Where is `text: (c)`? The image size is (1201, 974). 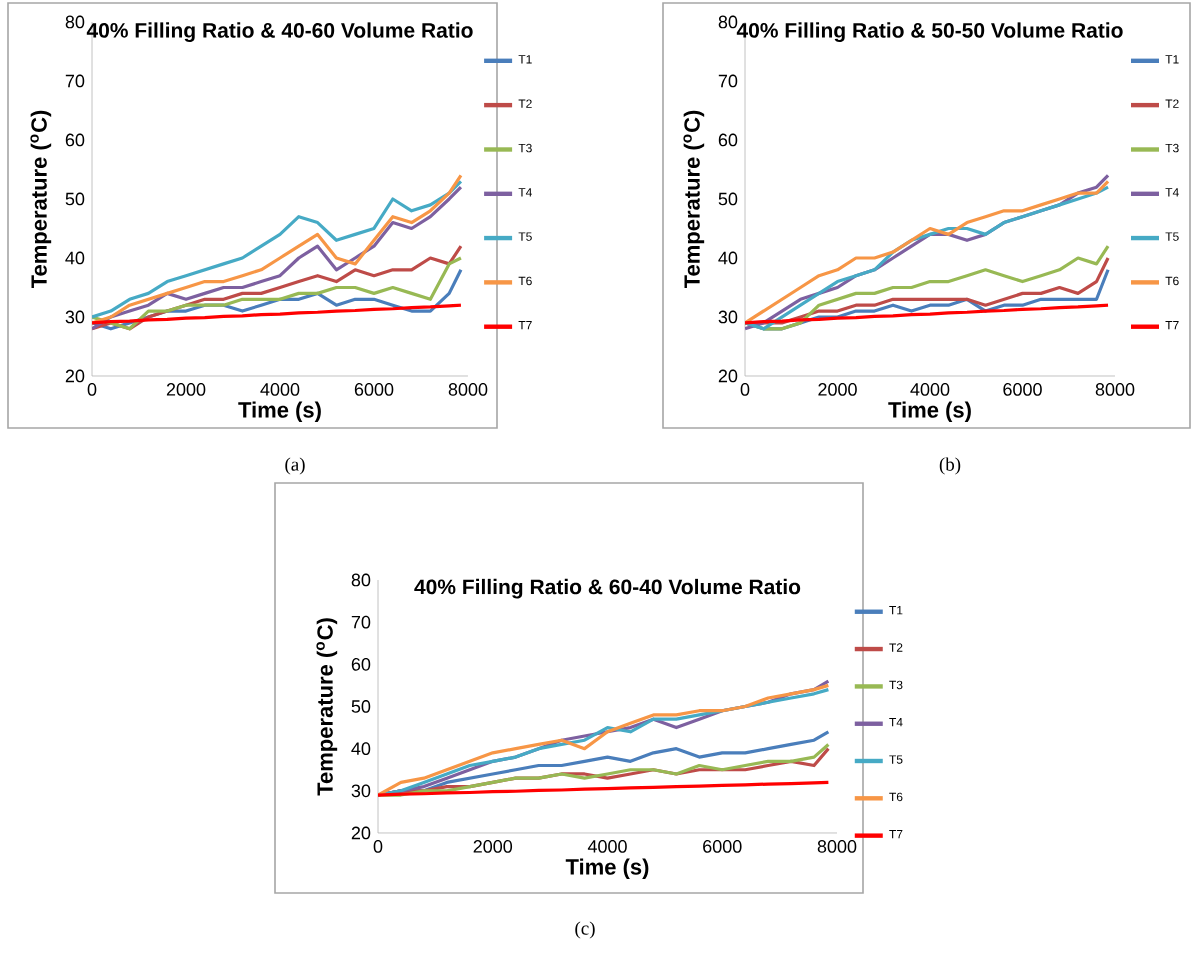 text: (c) is located at coordinates (585, 930).